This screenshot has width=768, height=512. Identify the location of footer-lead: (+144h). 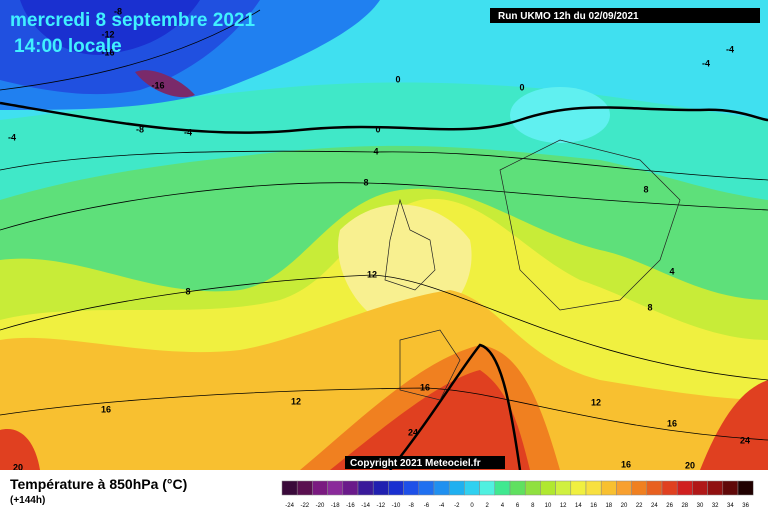
(27, 500).